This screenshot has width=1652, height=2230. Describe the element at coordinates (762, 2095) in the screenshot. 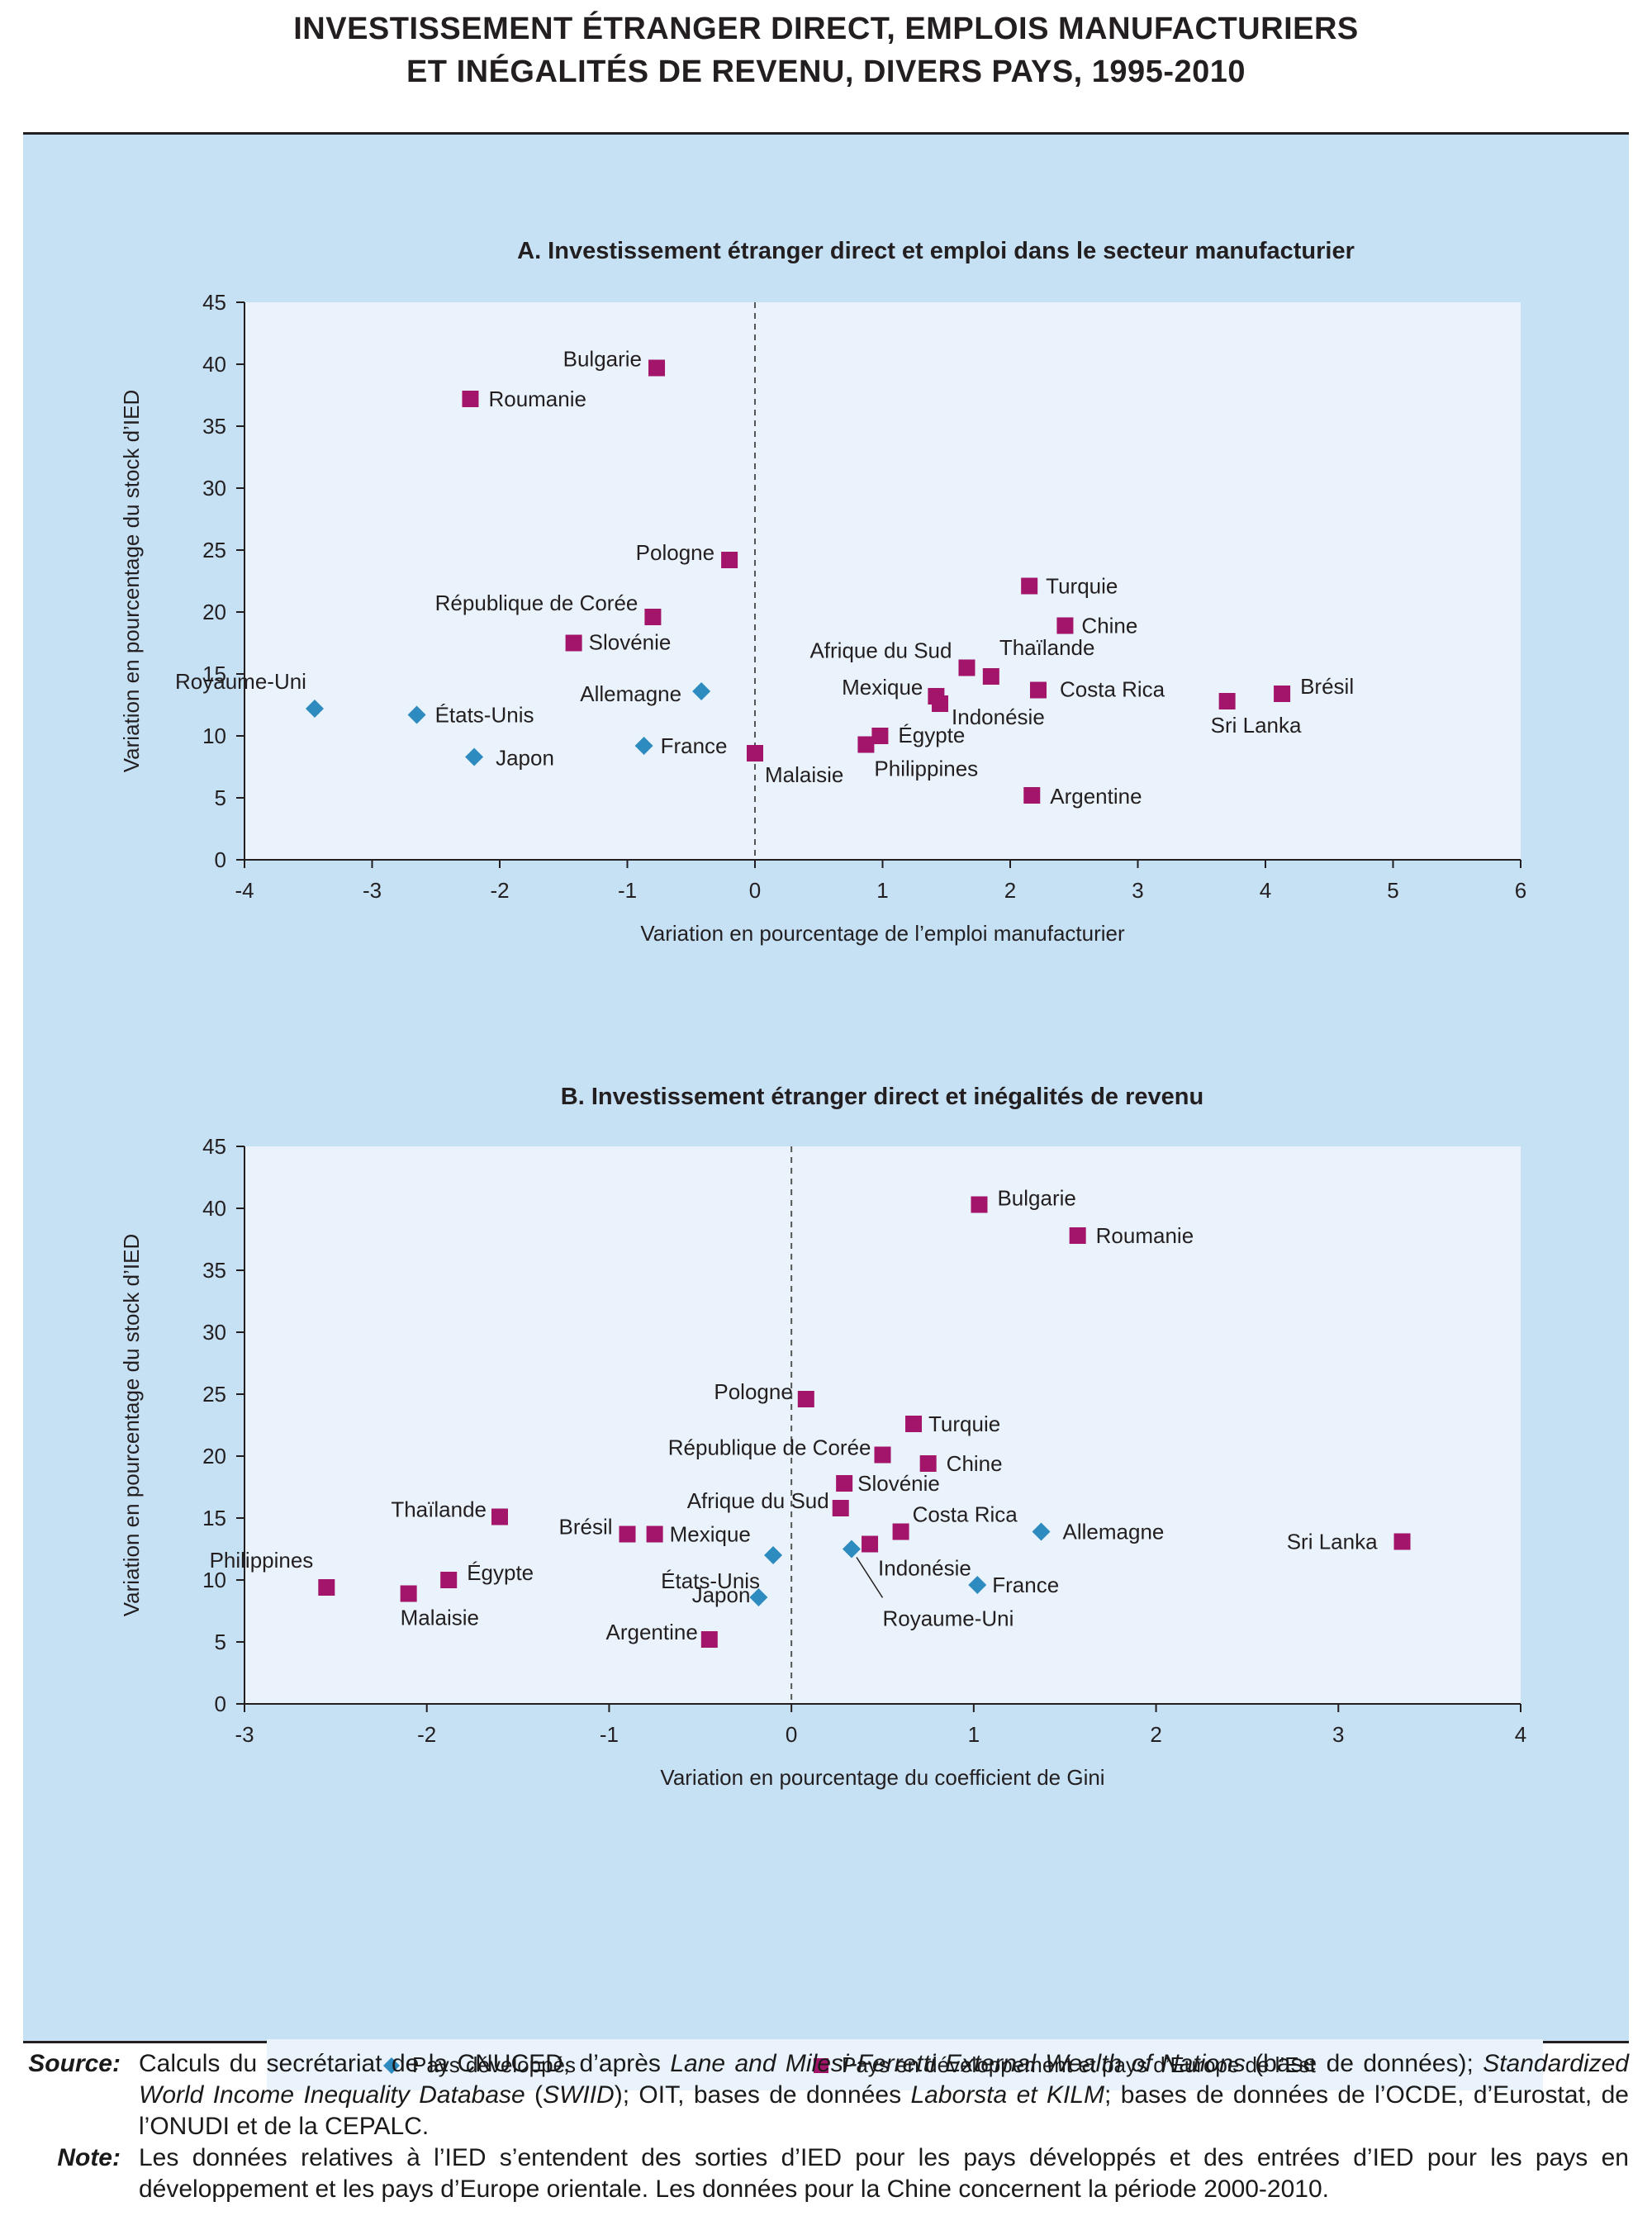

I see `source-text-part: ); OIT, bases de données` at that location.